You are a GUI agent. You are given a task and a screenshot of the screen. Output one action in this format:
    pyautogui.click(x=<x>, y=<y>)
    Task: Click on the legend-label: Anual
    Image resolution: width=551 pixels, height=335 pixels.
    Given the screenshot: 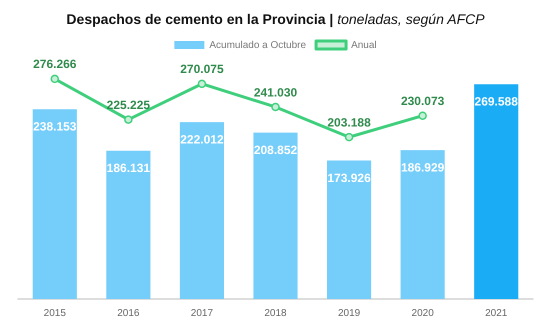 What is the action you would take?
    pyautogui.click(x=364, y=45)
    